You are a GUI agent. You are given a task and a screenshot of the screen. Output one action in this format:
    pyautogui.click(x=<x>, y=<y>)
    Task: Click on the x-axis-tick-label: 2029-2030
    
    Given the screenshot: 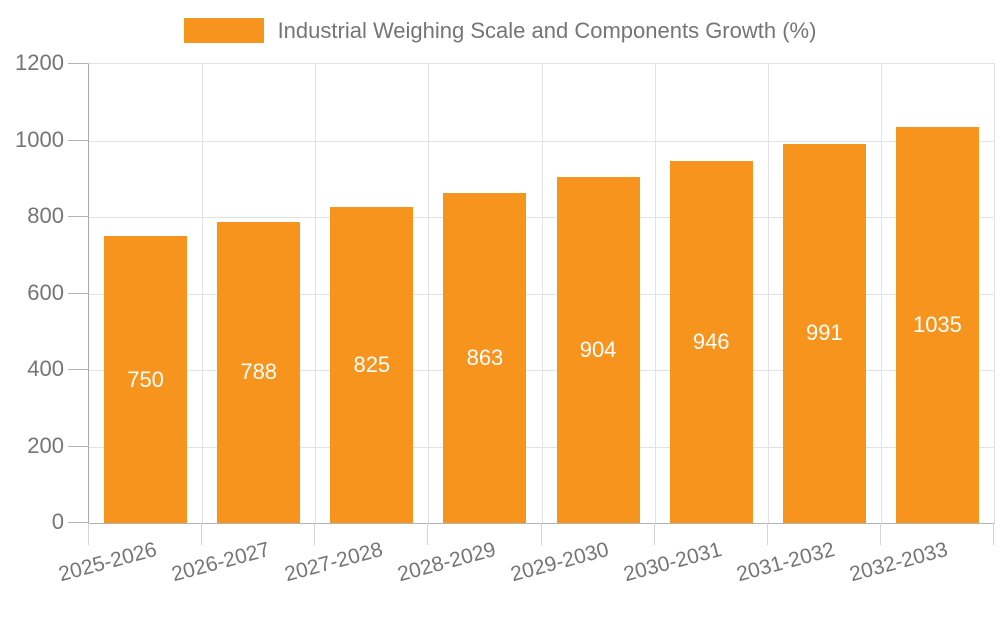 What is the action you would take?
    pyautogui.click(x=560, y=562)
    